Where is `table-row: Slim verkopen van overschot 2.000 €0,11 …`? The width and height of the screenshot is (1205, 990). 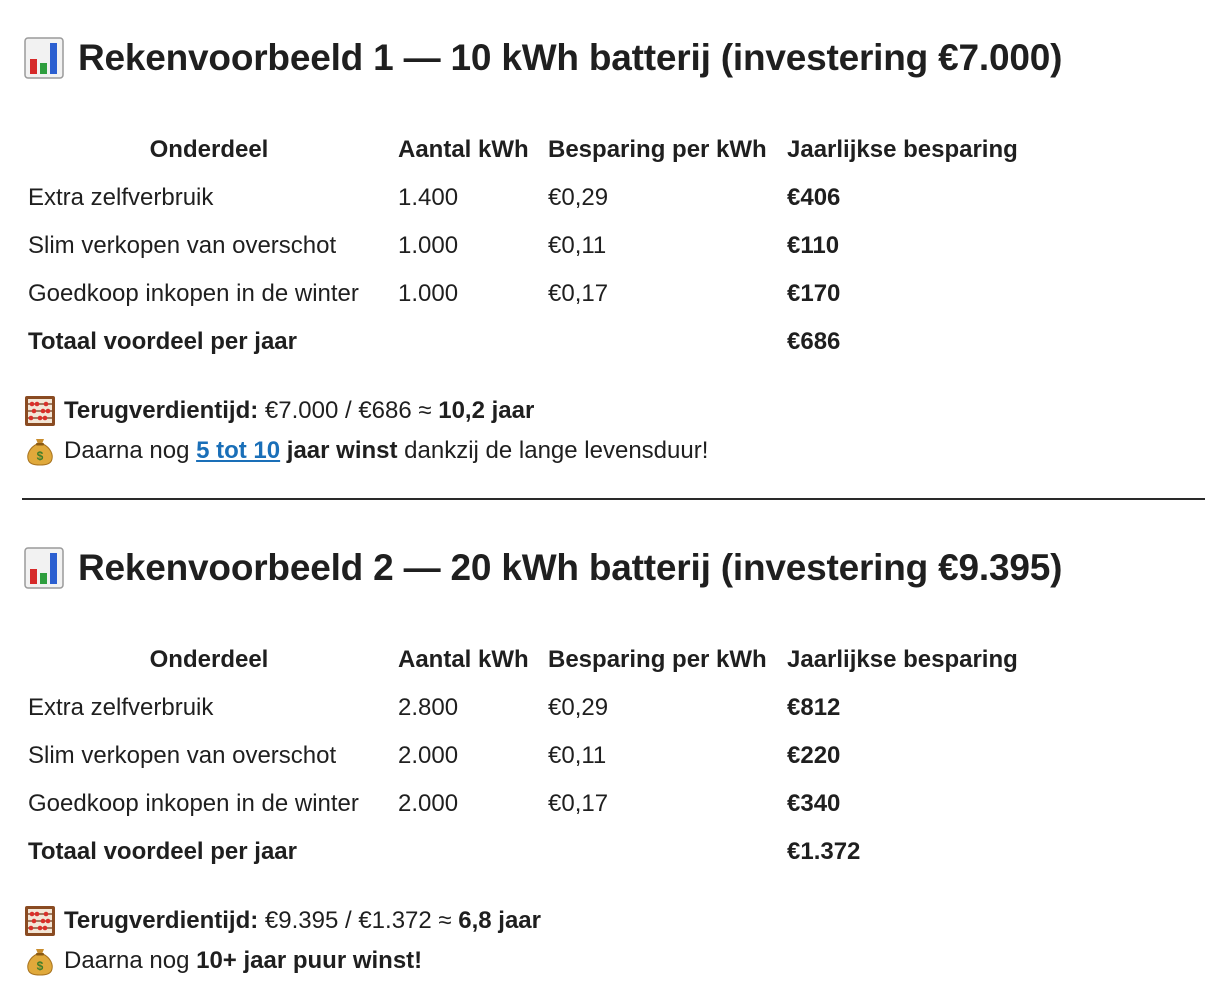
table-row: Slim verkopen van overschot 2.000 €0,11 … is located at coordinates (532, 756).